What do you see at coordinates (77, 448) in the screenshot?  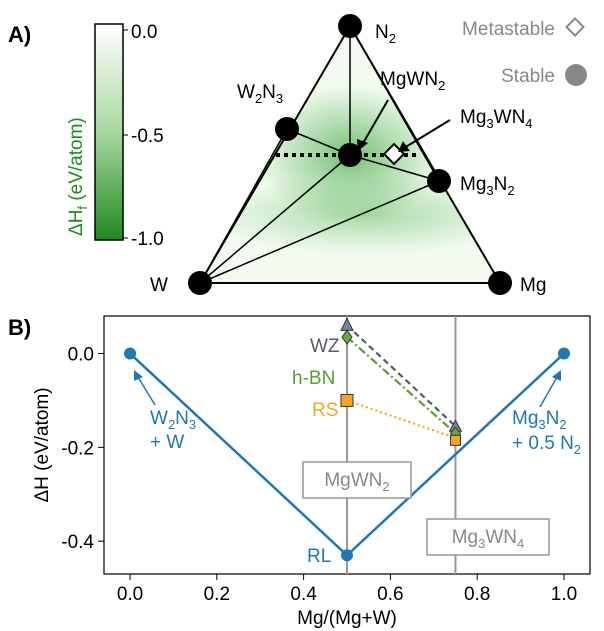 I see `y-tick-label: -0.2` at bounding box center [77, 448].